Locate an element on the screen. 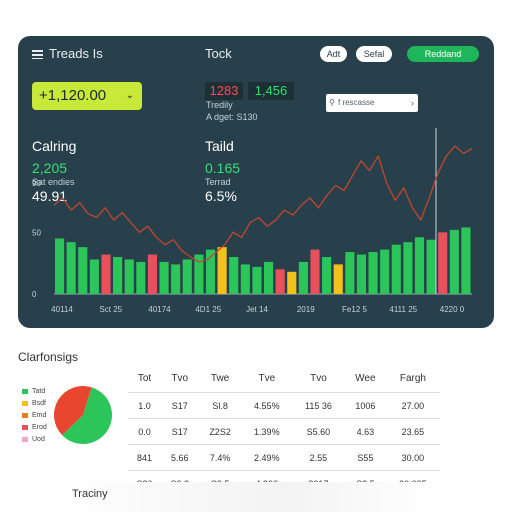 This screenshot has width=512, height=512. table-cell: Sl.8 is located at coordinates (220, 405).